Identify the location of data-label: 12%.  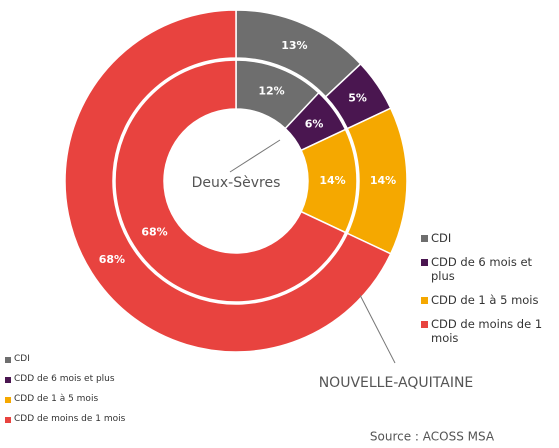
(271, 90).